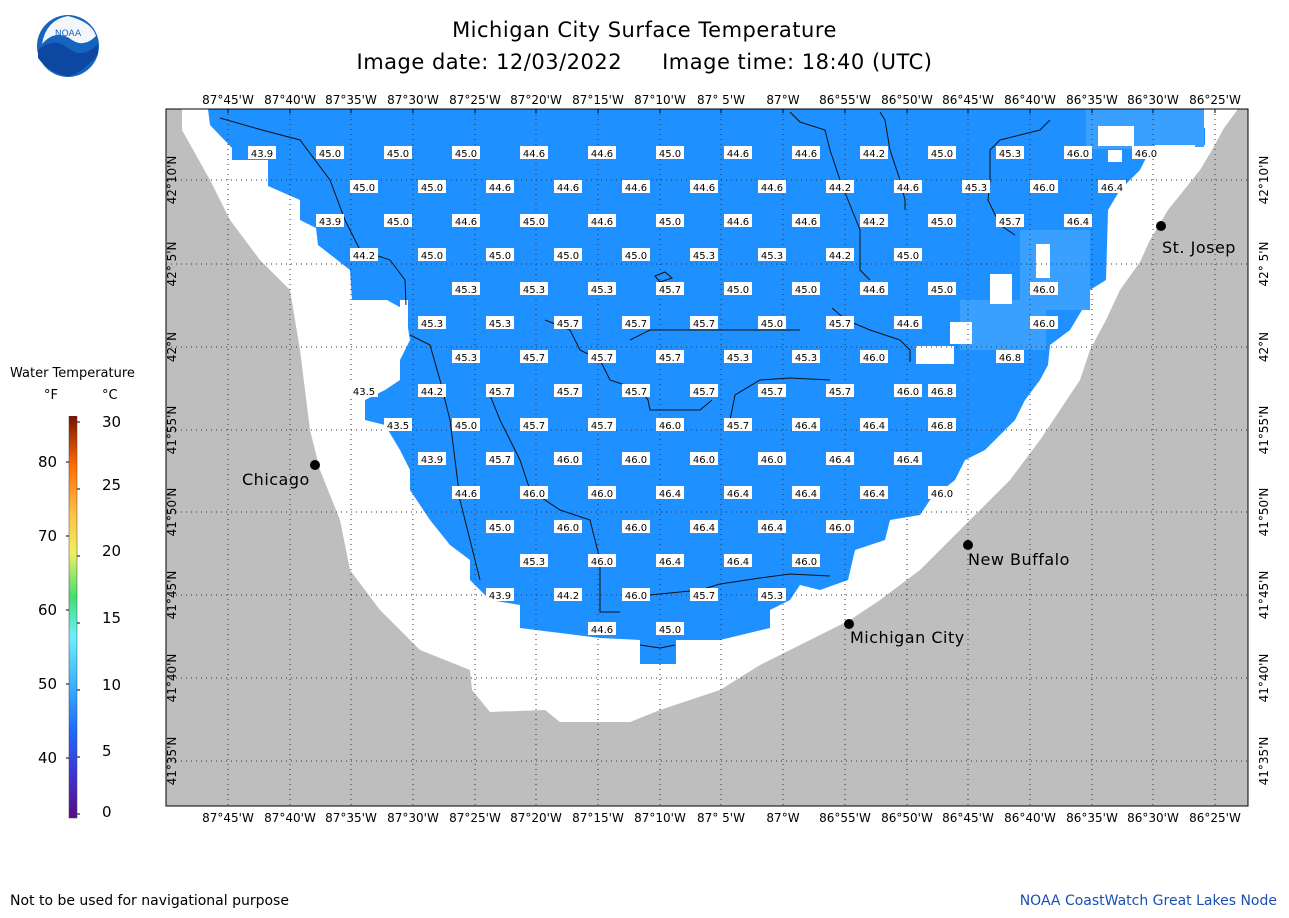  Describe the element at coordinates (72, 373) in the screenshot. I see `legend-title: Water Temperature` at that location.